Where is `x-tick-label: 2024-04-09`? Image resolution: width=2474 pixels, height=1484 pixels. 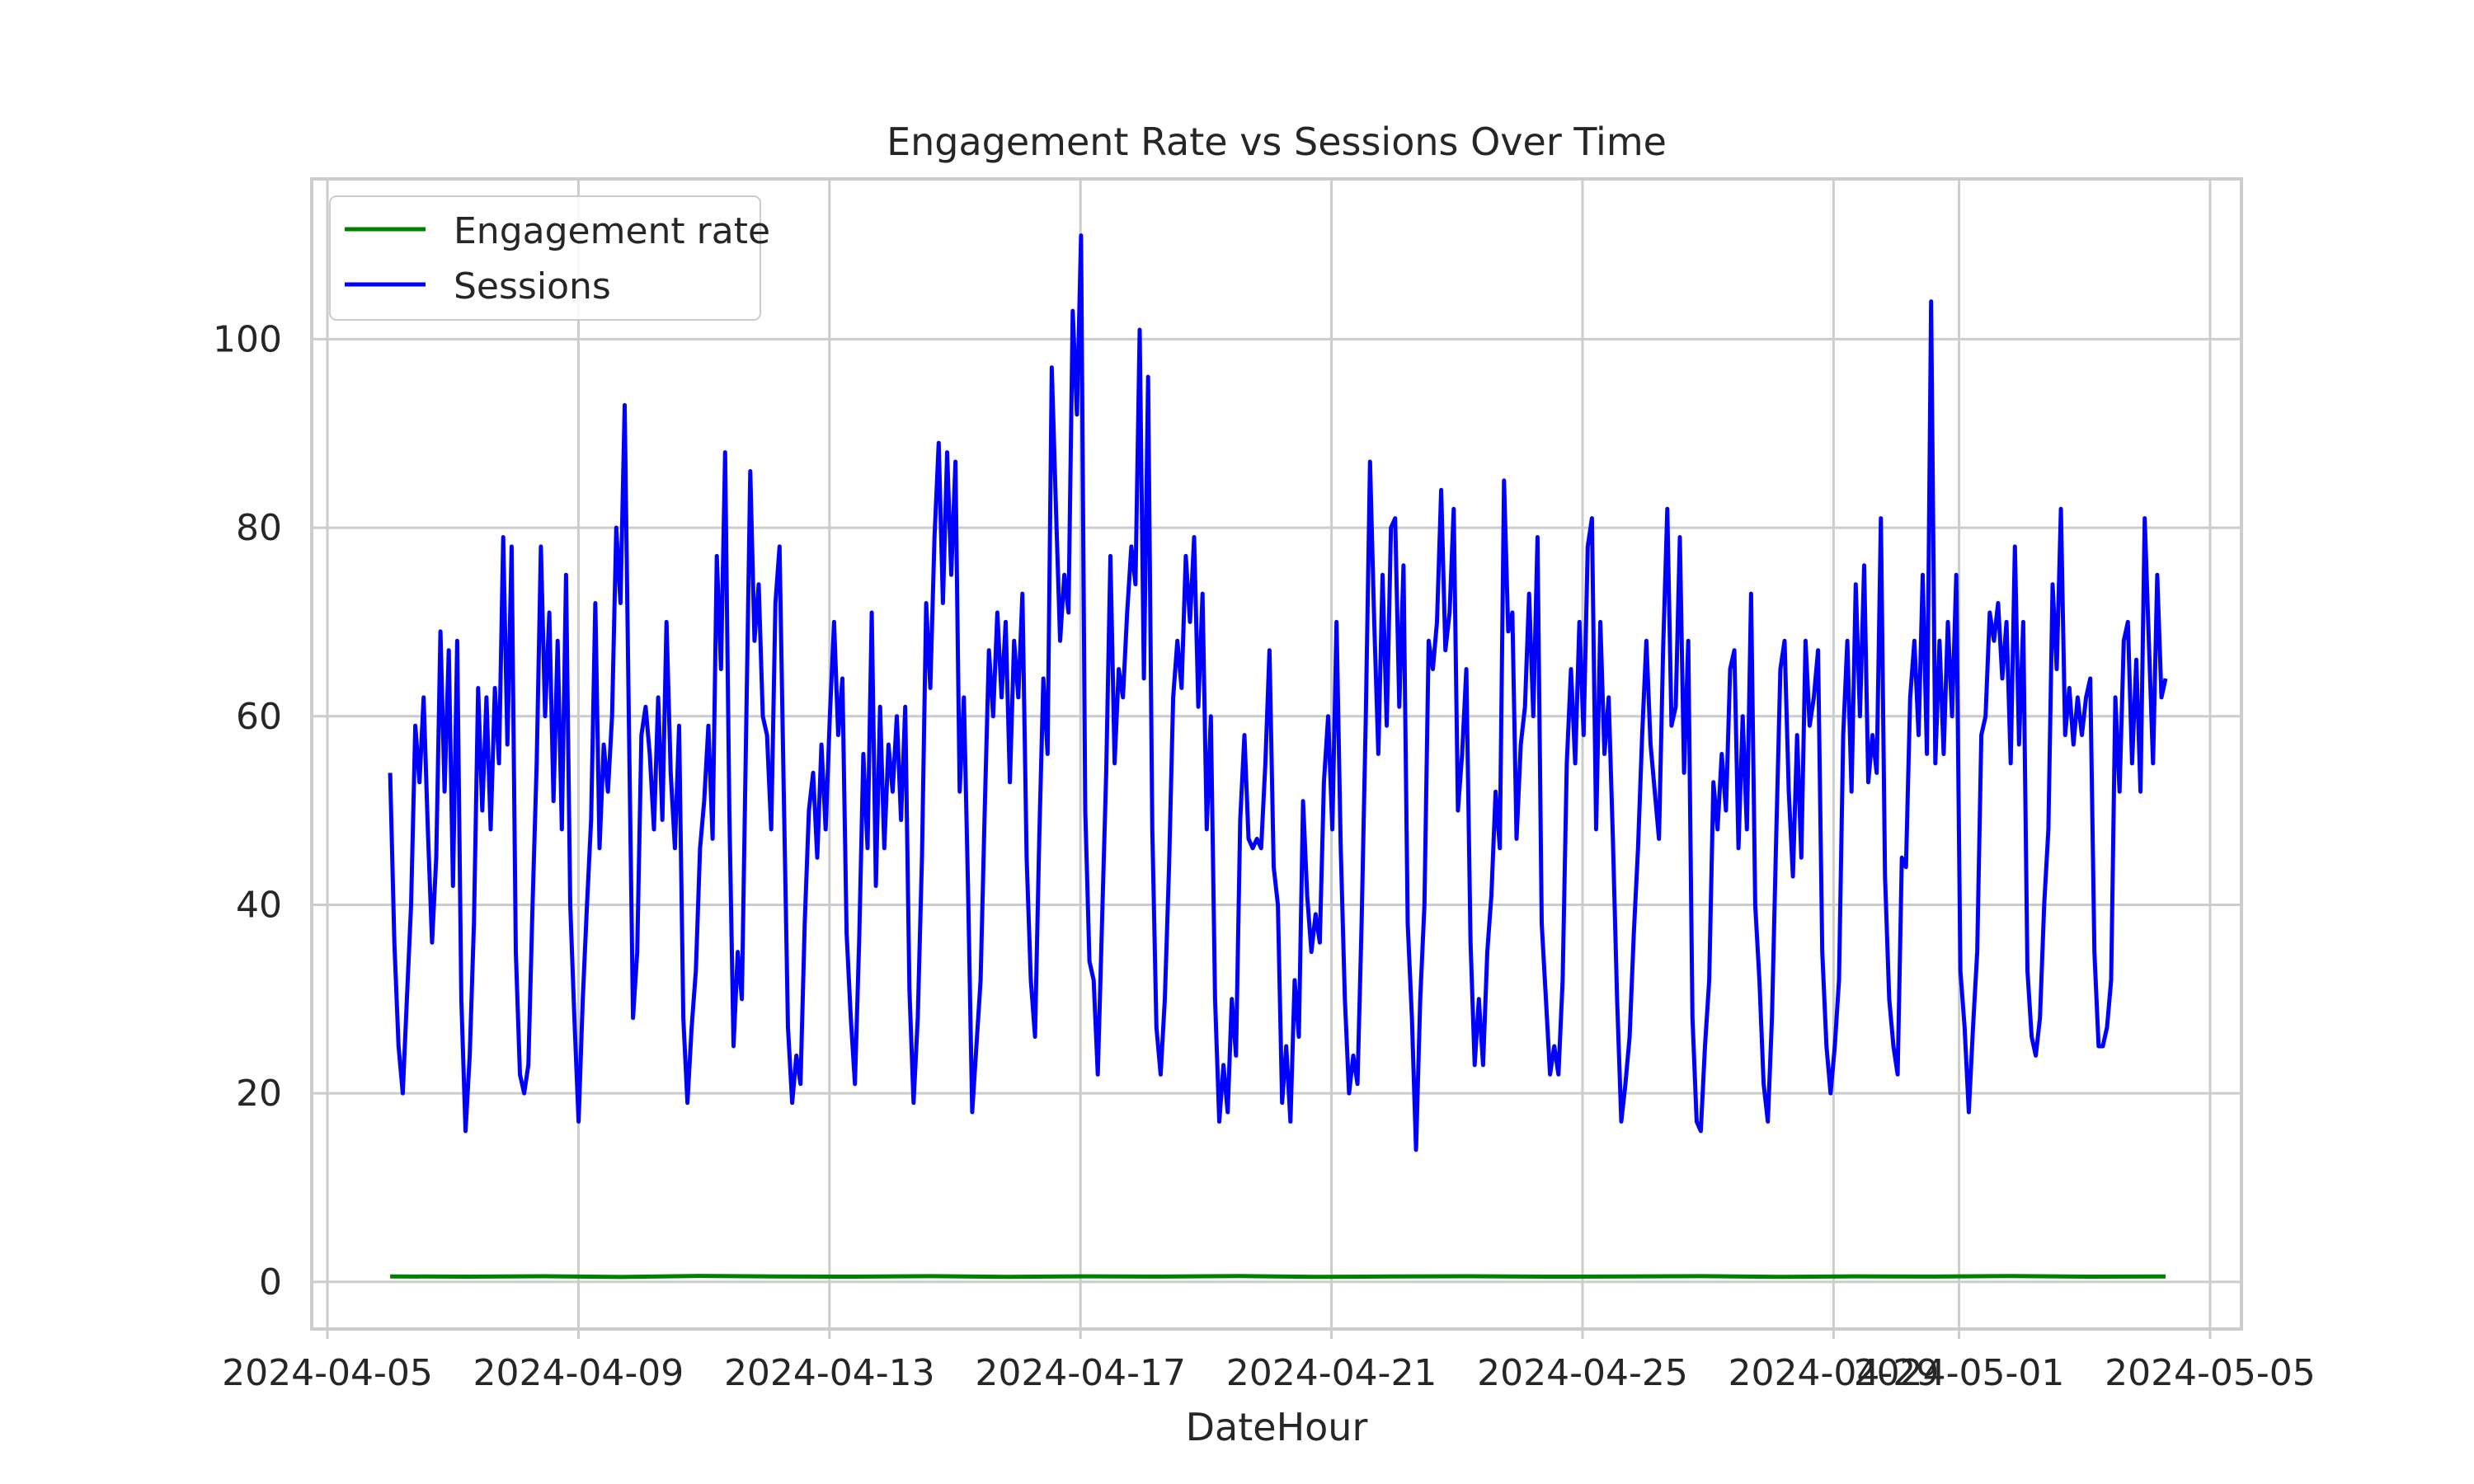 x-tick-label: 2024-04-09 is located at coordinates (578, 1373).